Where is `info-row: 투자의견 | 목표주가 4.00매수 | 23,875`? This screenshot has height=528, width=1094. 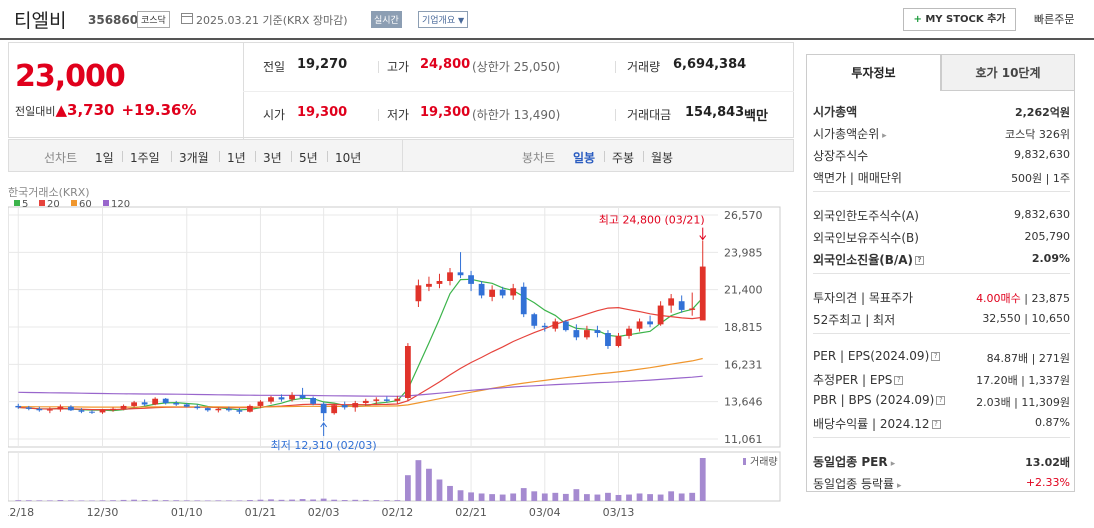
info-row: 투자의견 | 목표주가 4.00매수 | 23,875 is located at coordinates (941, 297).